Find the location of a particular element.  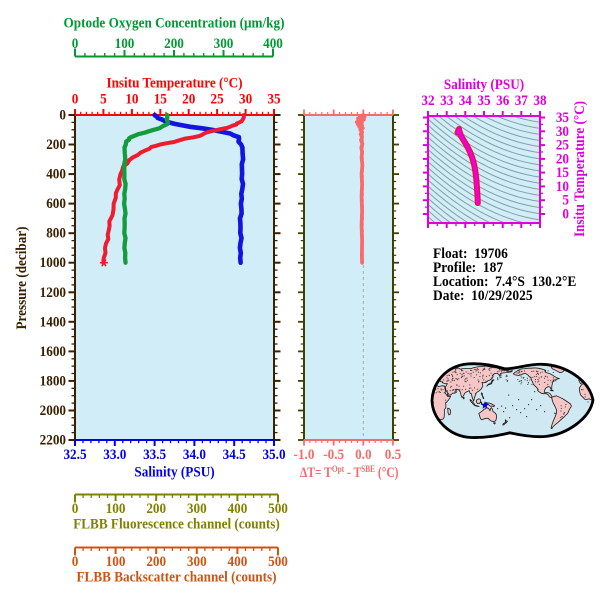

svg-text: 33 is located at coordinates (446, 100).